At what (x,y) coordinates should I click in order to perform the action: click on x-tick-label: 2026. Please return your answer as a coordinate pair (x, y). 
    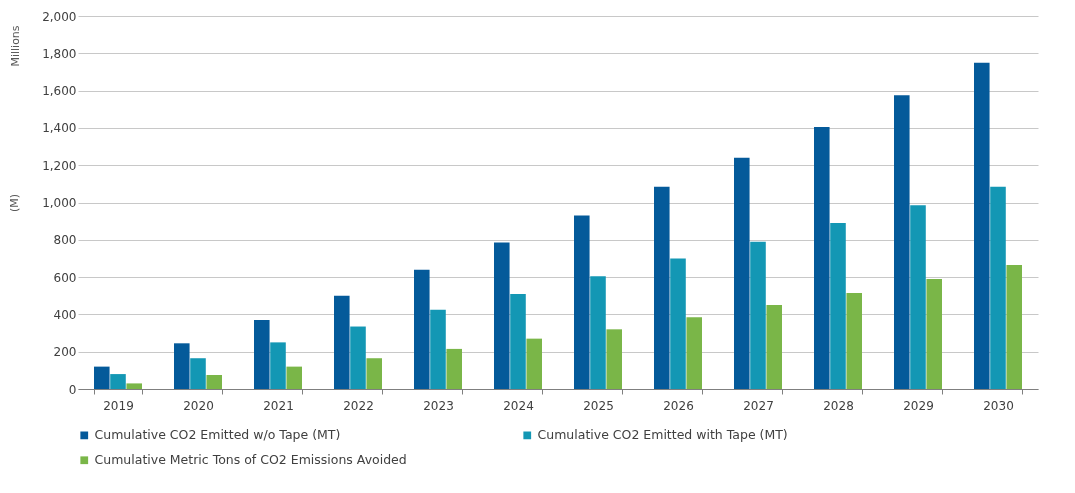
    Looking at the image, I should click on (678, 405).